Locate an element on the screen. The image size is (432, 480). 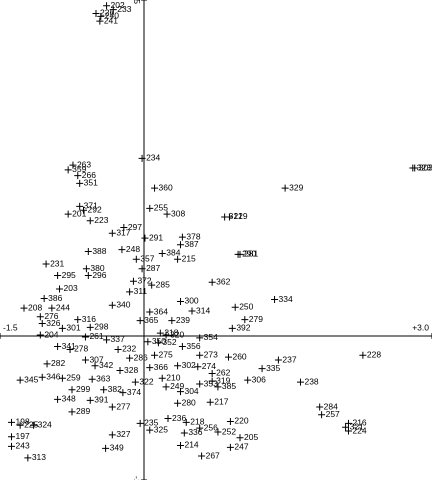
point-label: 228 is located at coordinates (374, 354).